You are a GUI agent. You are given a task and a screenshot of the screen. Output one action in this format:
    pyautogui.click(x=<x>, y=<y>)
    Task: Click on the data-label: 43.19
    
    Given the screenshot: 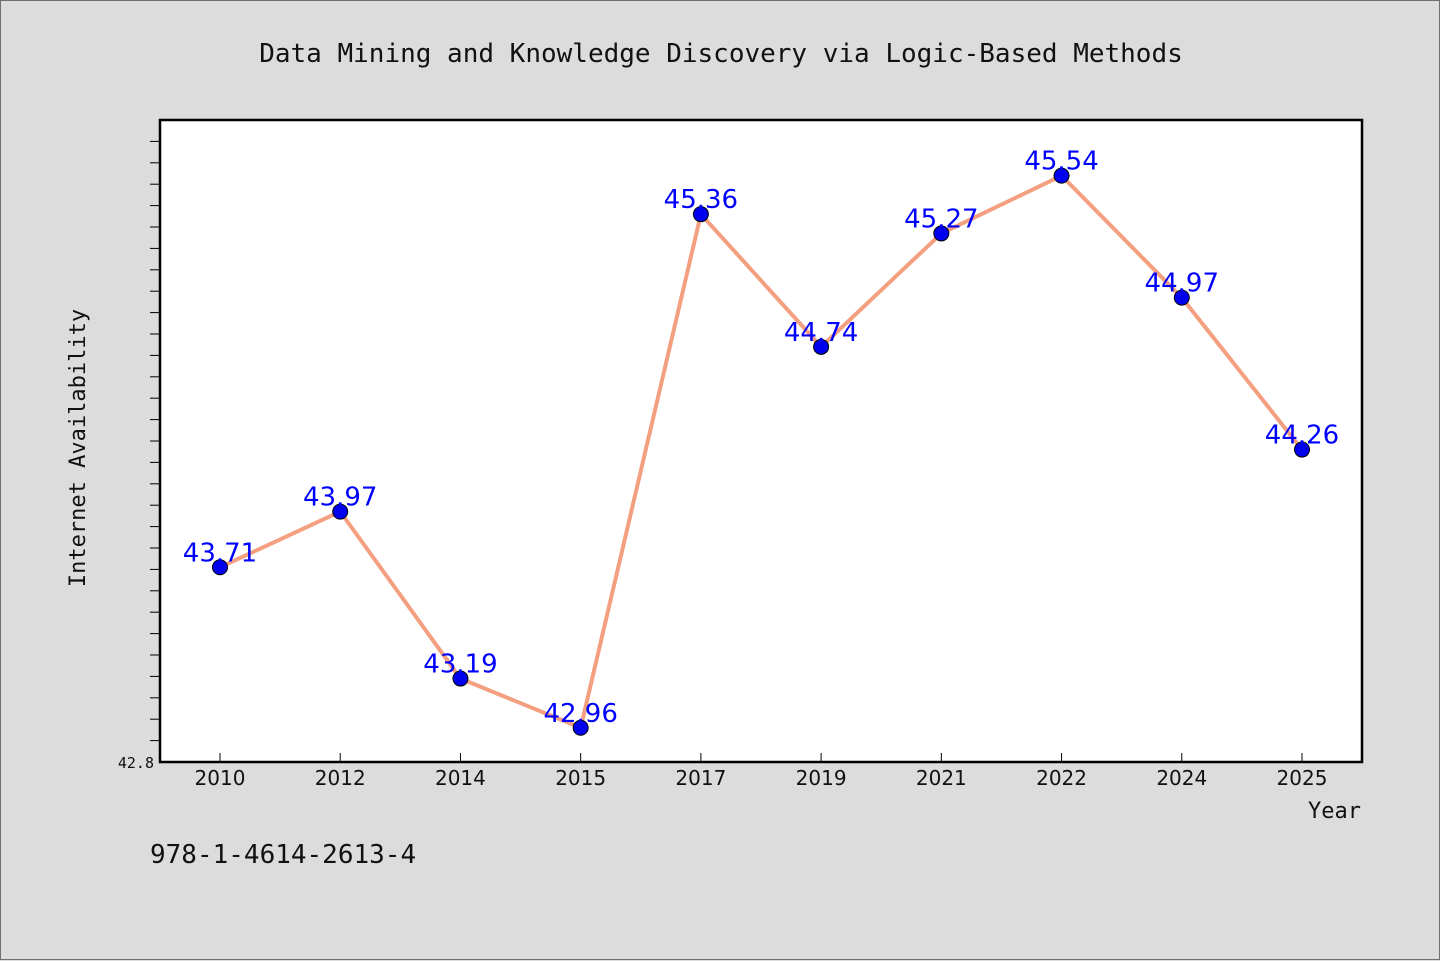 What is the action you would take?
    pyautogui.click(x=460, y=665)
    